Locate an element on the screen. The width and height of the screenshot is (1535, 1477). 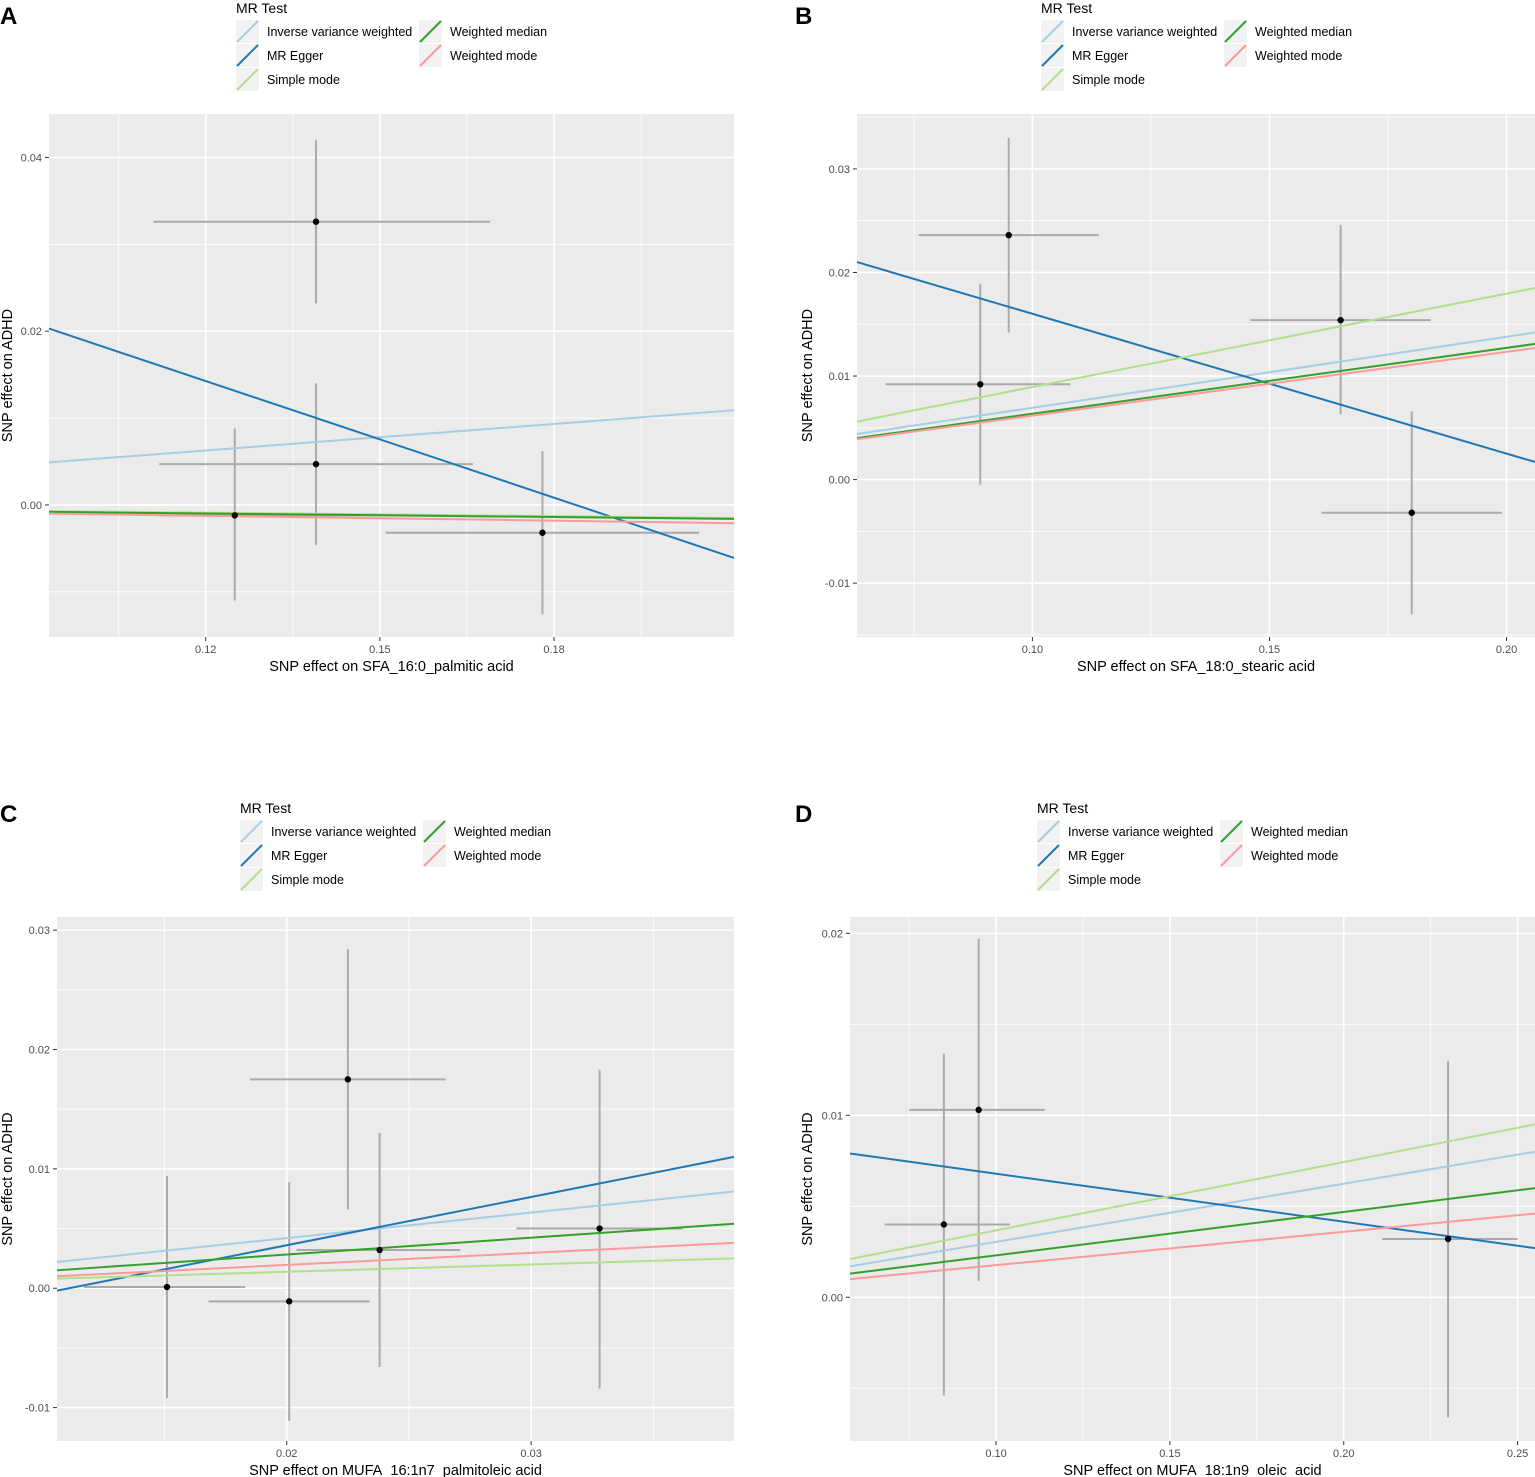
panel-letter: C is located at coordinates (8, 814).